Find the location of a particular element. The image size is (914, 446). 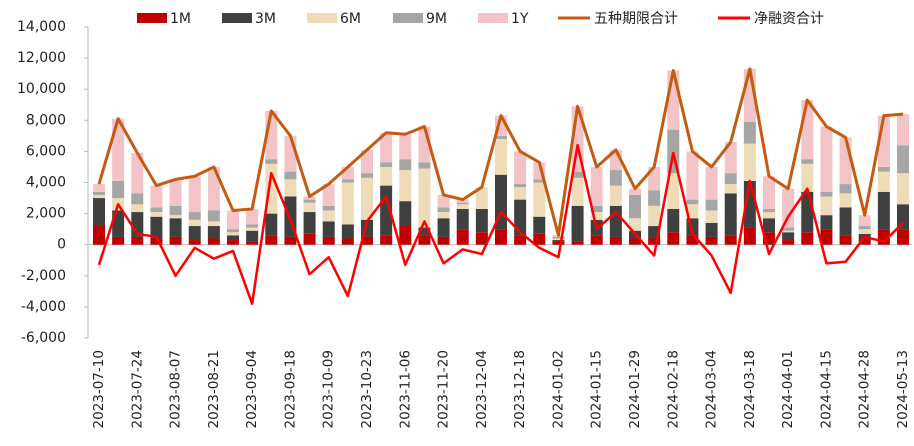

x-tick-label: 2024-01-02 is located at coordinates (558, 389).